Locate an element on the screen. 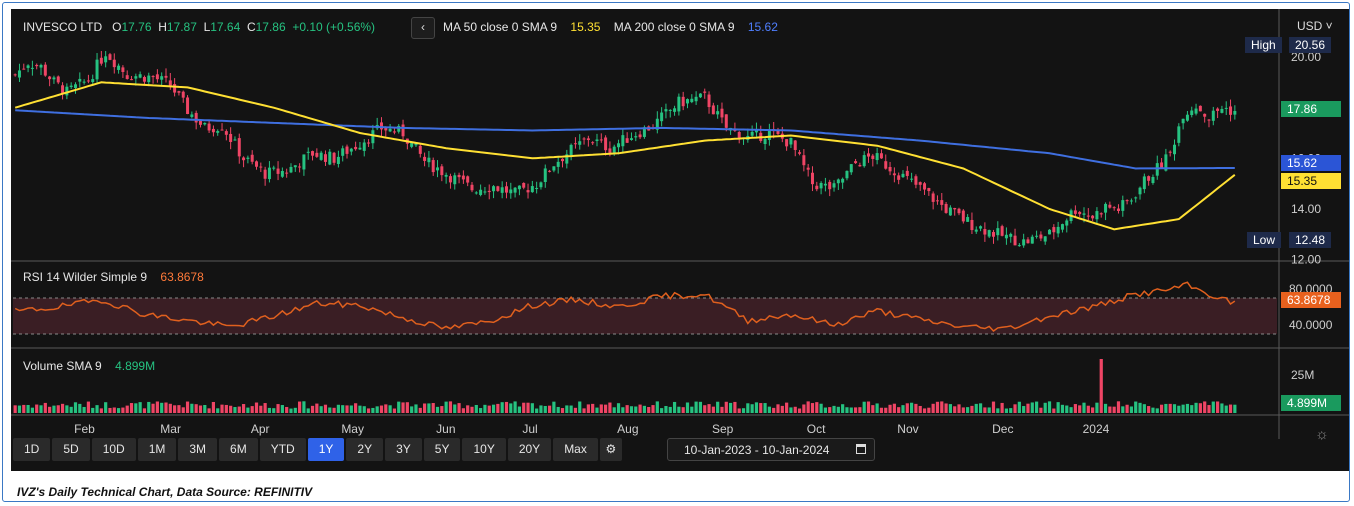 The image size is (1354, 506). period-button-2y: 2Y is located at coordinates (365, 449).